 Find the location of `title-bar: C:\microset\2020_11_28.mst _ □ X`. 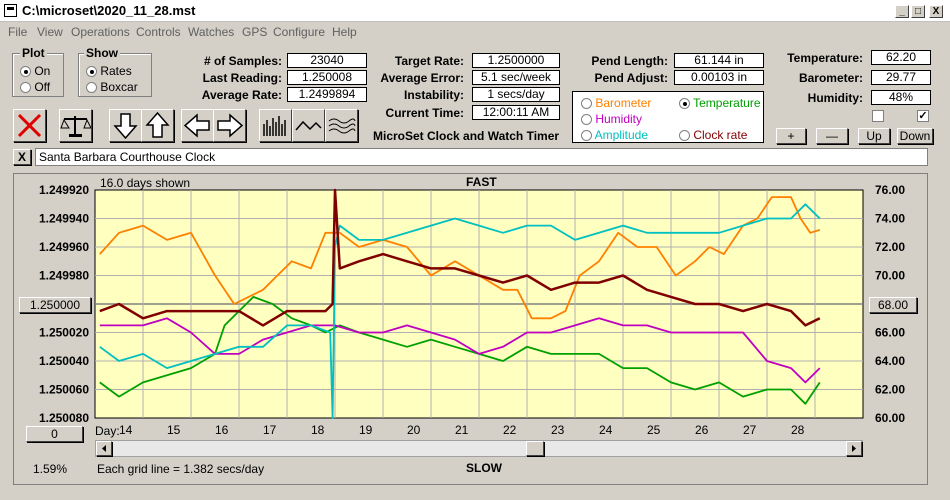

title-bar: C:\microset\2020_11_28.mst _ □ X is located at coordinates (475, 11).